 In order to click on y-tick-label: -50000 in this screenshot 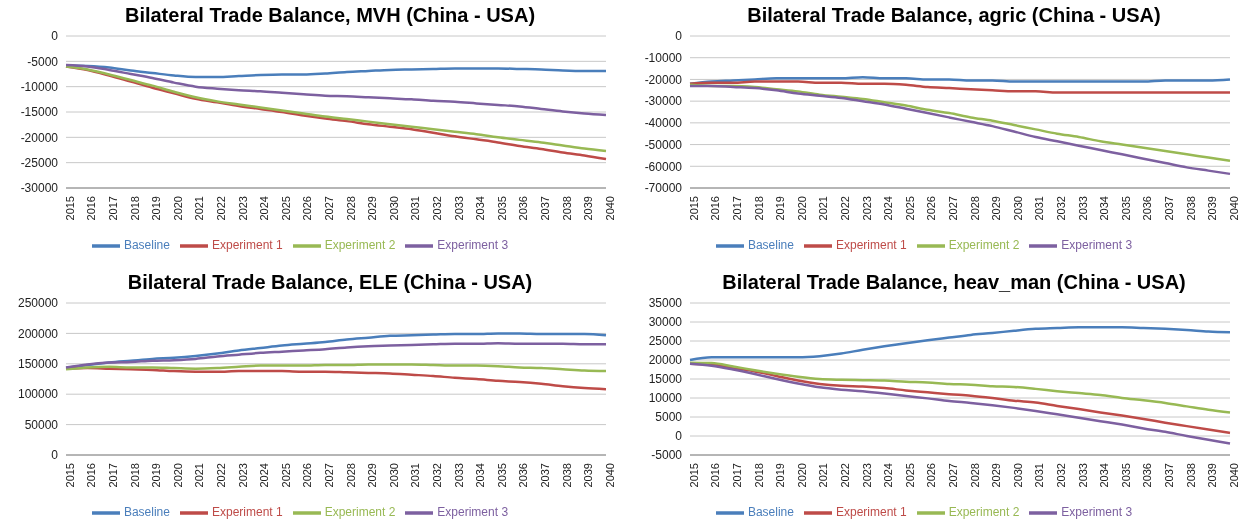, I will do `click(663, 144)`.